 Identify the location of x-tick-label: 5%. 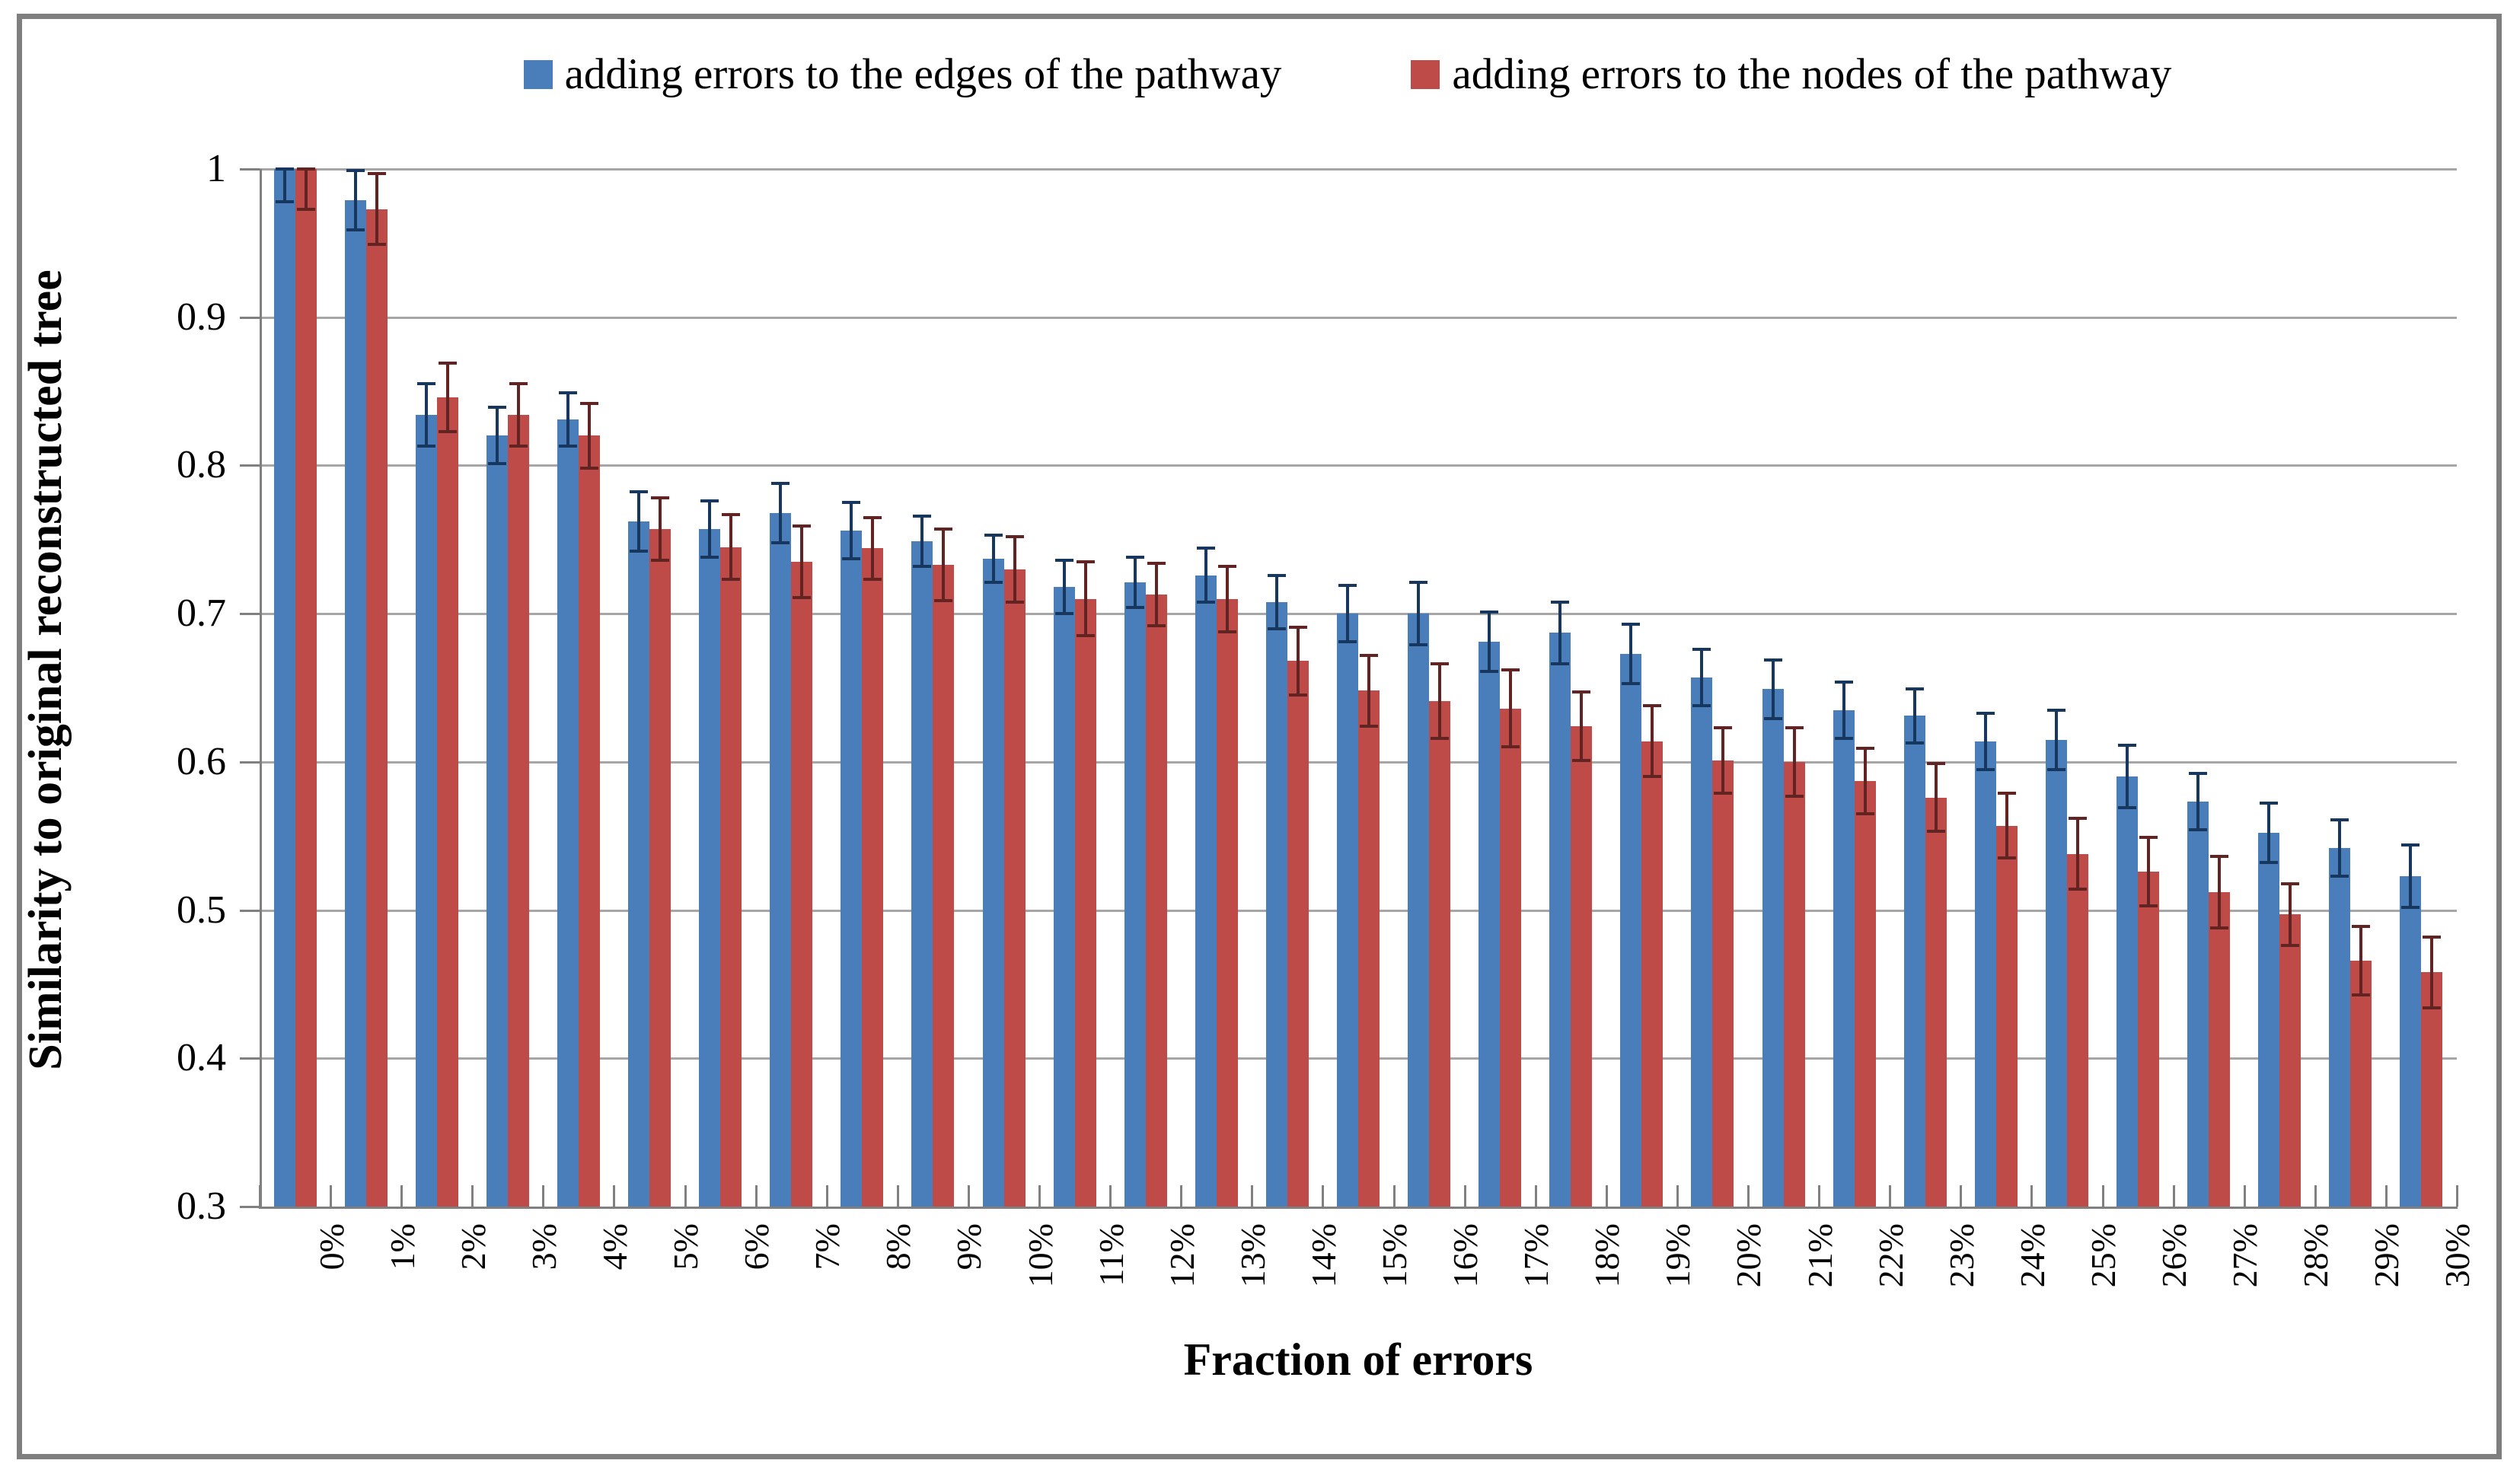
(685, 1247).